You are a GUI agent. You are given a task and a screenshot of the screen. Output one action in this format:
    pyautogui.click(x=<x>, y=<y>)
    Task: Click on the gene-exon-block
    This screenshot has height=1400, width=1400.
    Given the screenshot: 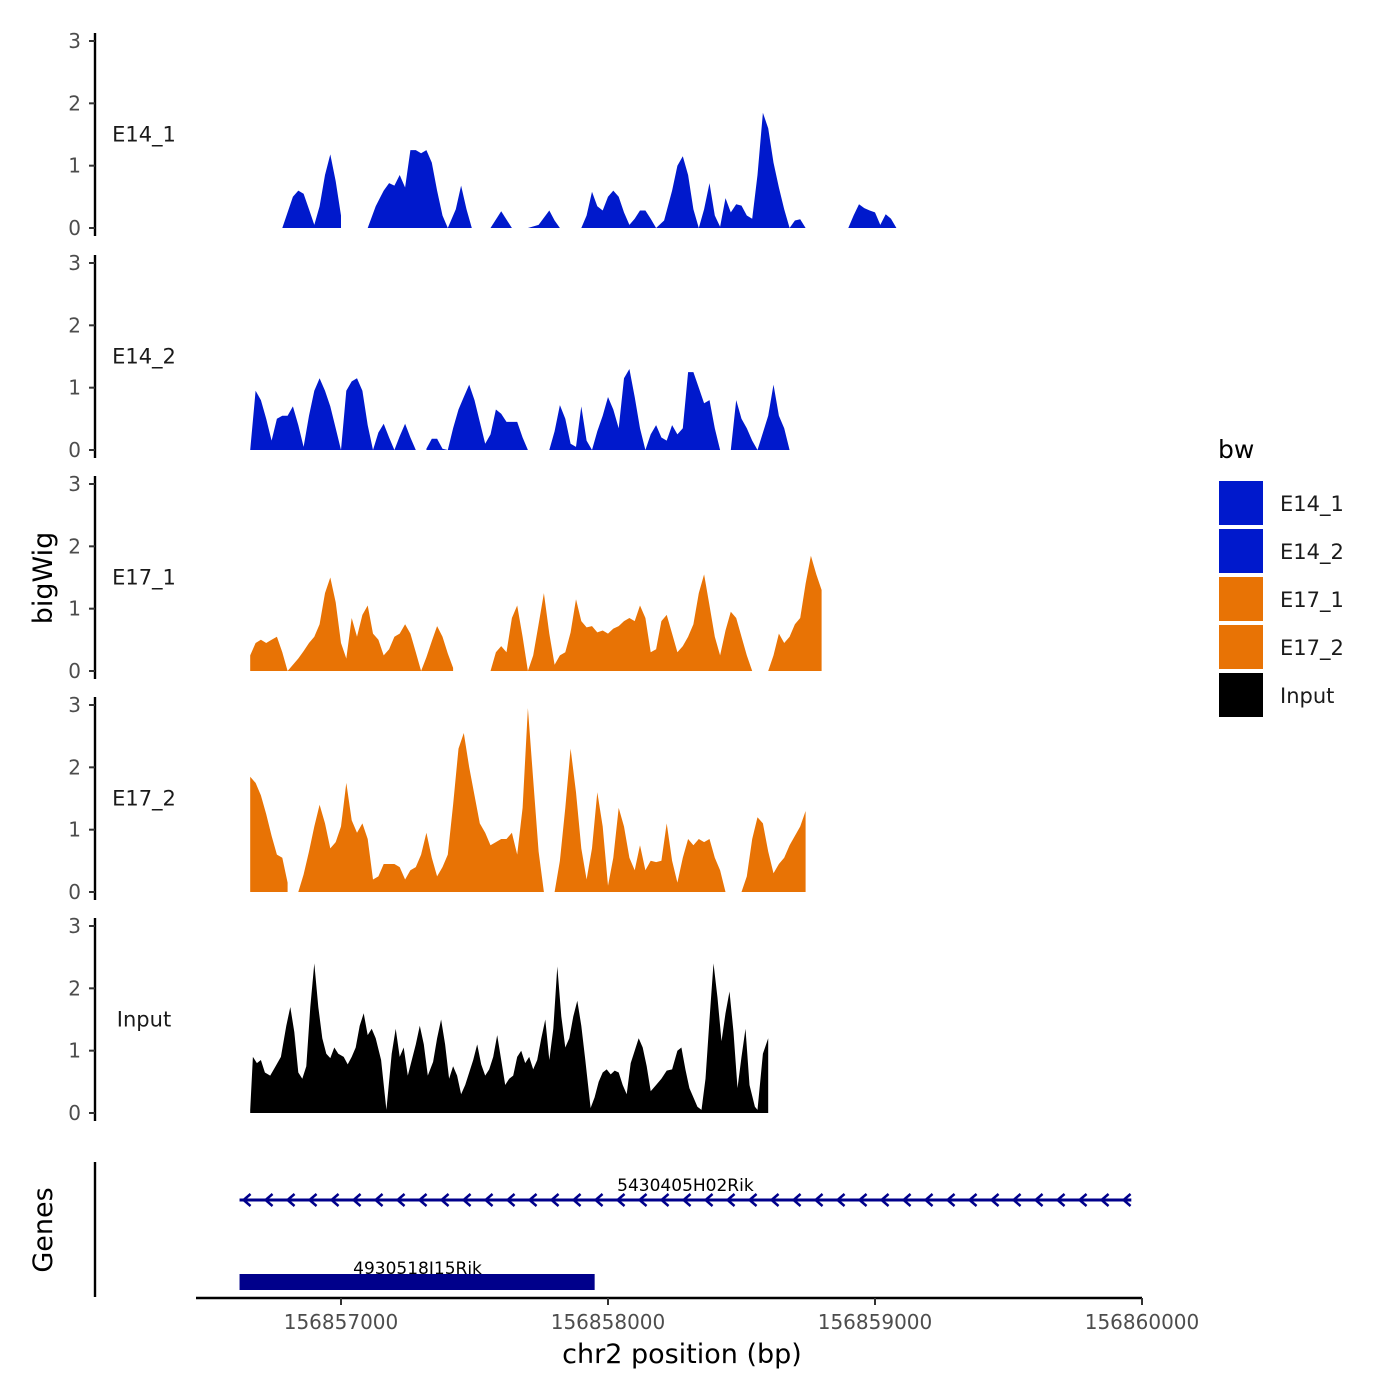 What is the action you would take?
    pyautogui.click(x=417, y=1282)
    